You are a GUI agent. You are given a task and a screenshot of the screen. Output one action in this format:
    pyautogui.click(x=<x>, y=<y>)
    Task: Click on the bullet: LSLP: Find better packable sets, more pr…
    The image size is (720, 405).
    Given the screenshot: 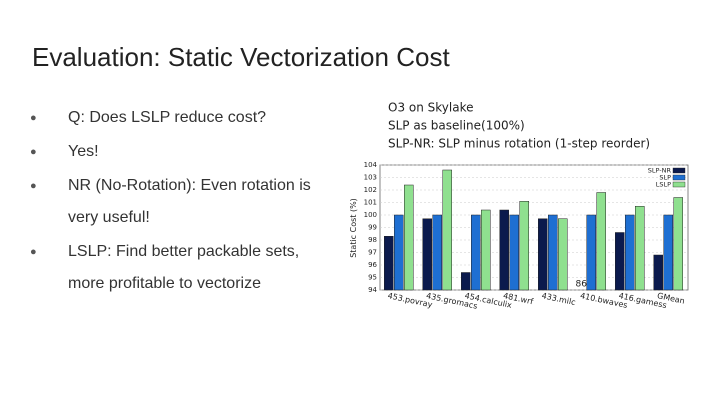 What is the action you would take?
    pyautogui.click(x=180, y=268)
    